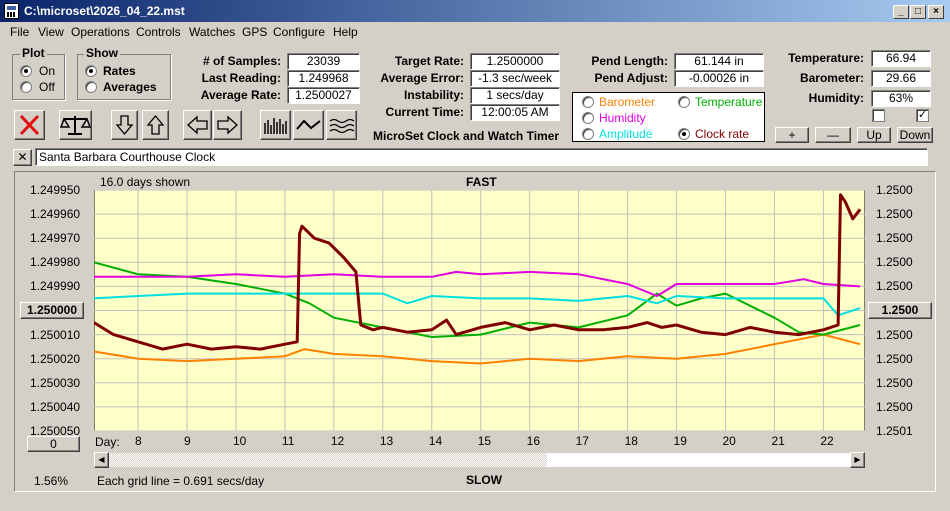 The image size is (950, 511). I want to click on maximize-button: □, so click(918, 12).